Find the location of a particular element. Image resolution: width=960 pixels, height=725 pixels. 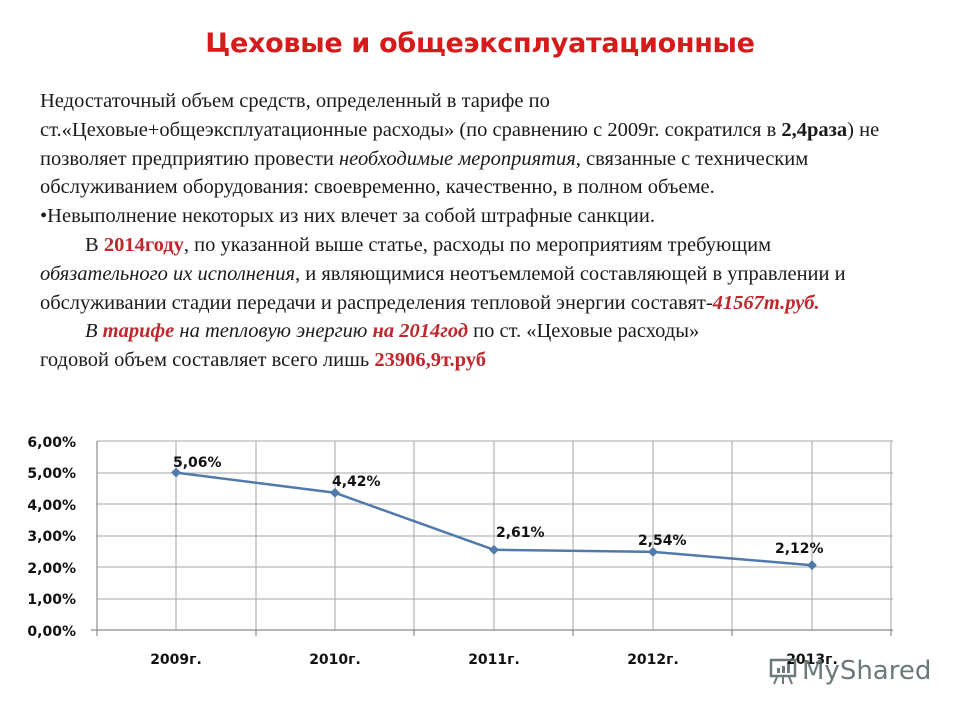

slide-title: Цеховые и общеэксплуатационные is located at coordinates (480, 43).